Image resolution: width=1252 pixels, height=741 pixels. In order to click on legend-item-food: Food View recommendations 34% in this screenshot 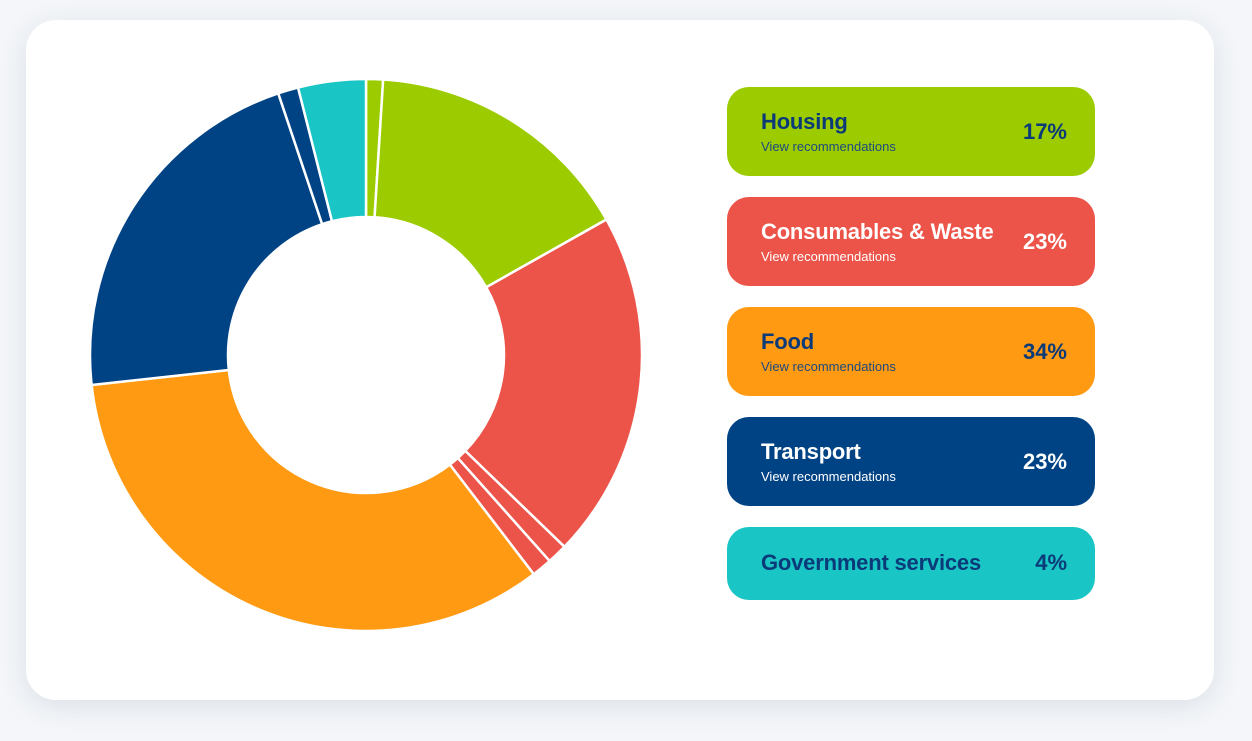, I will do `click(911, 351)`.